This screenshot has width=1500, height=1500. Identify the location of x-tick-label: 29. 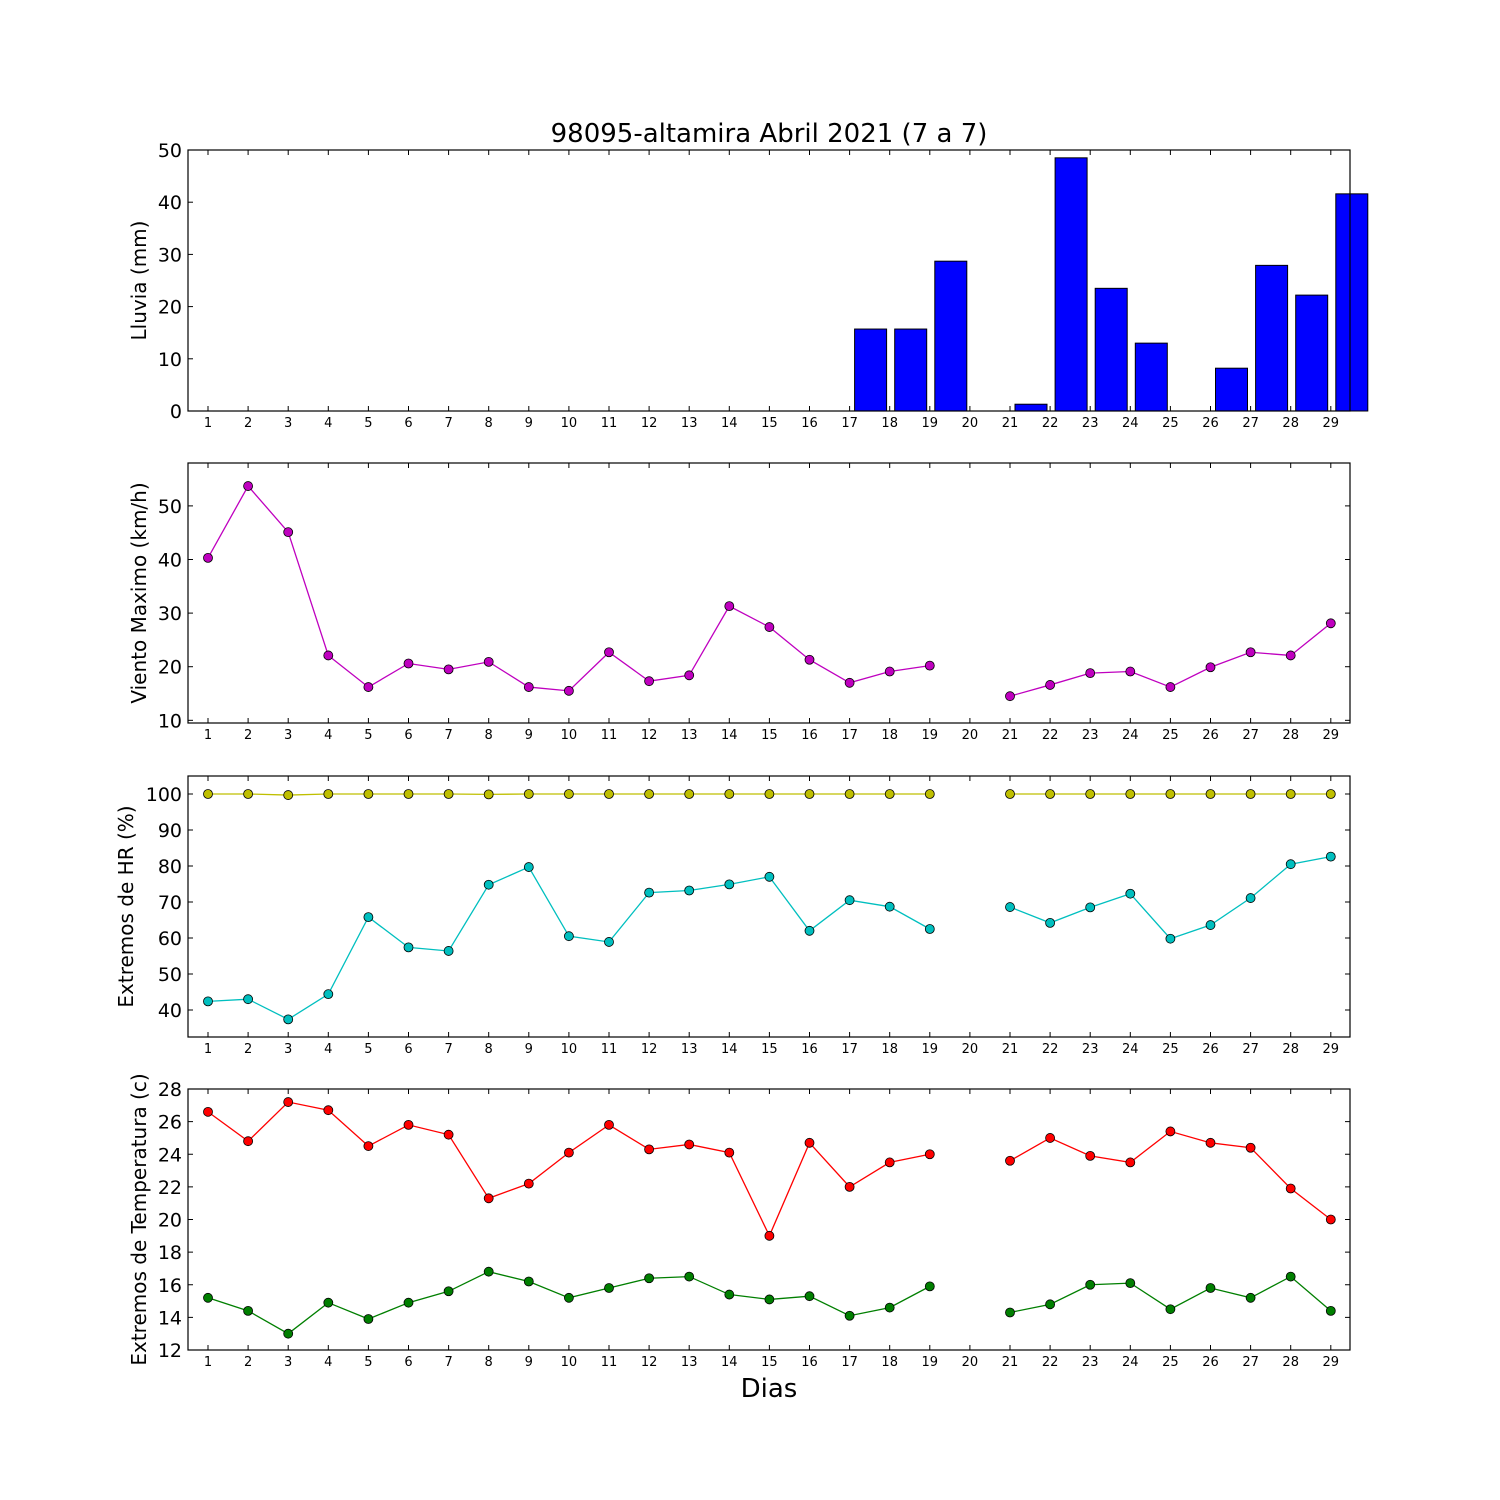
(1331, 1049).